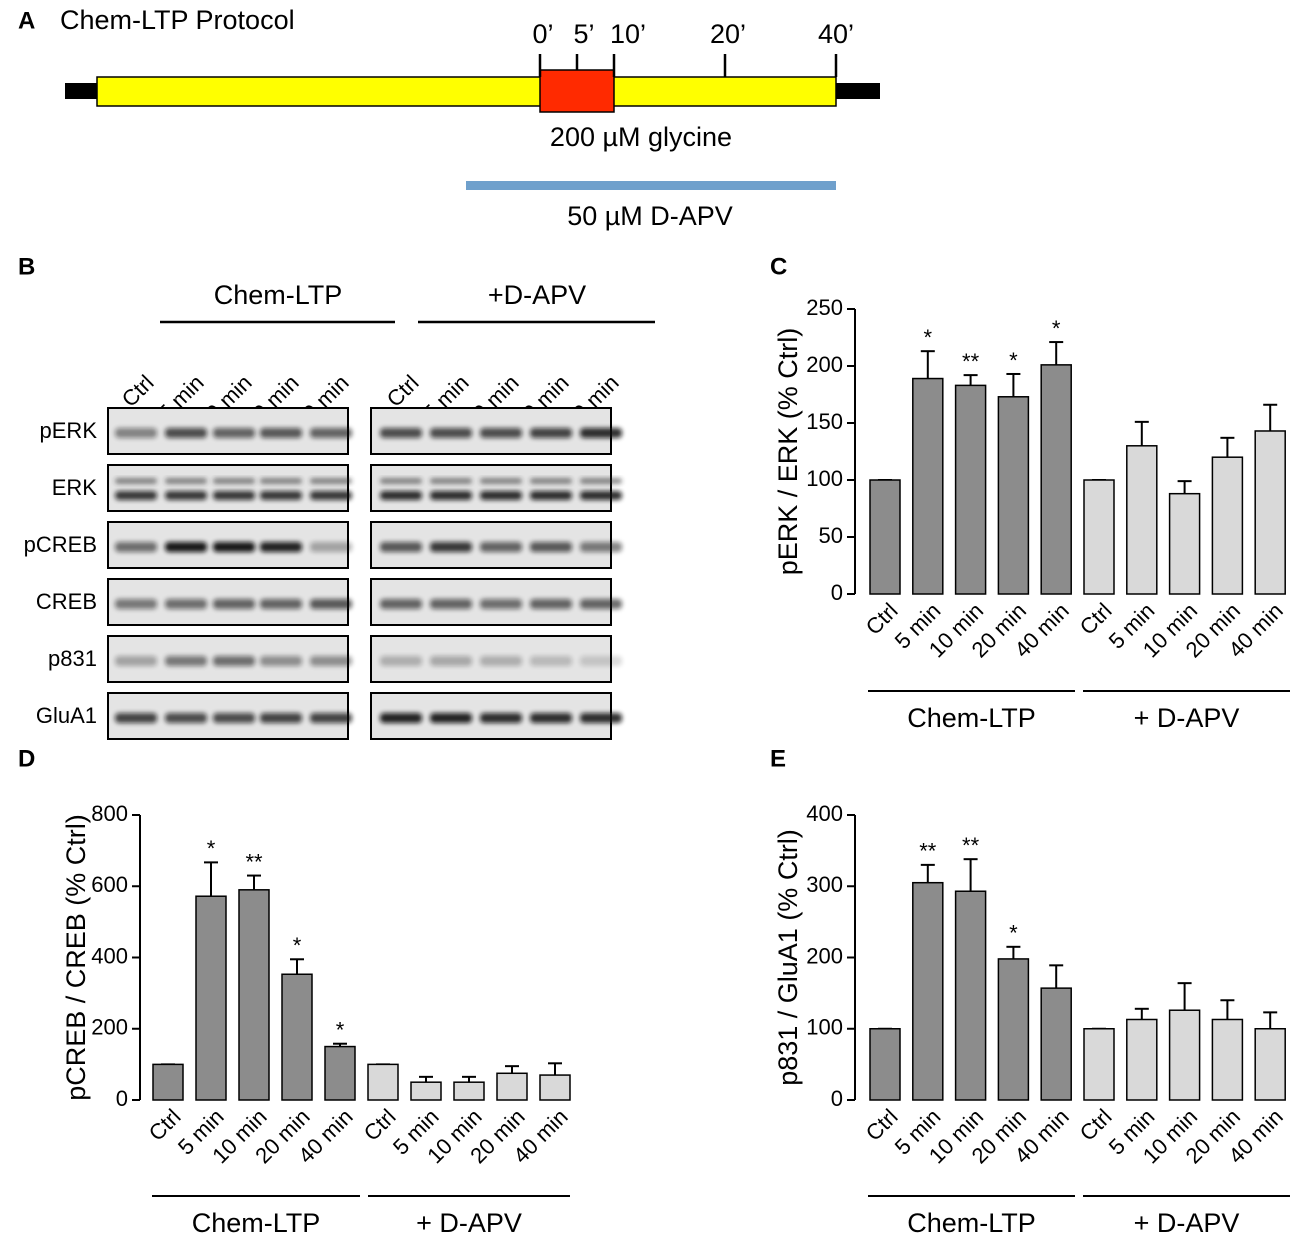 The image size is (1300, 1246). Describe the element at coordinates (26, 20) in the screenshot. I see `panel-letter: A` at that location.